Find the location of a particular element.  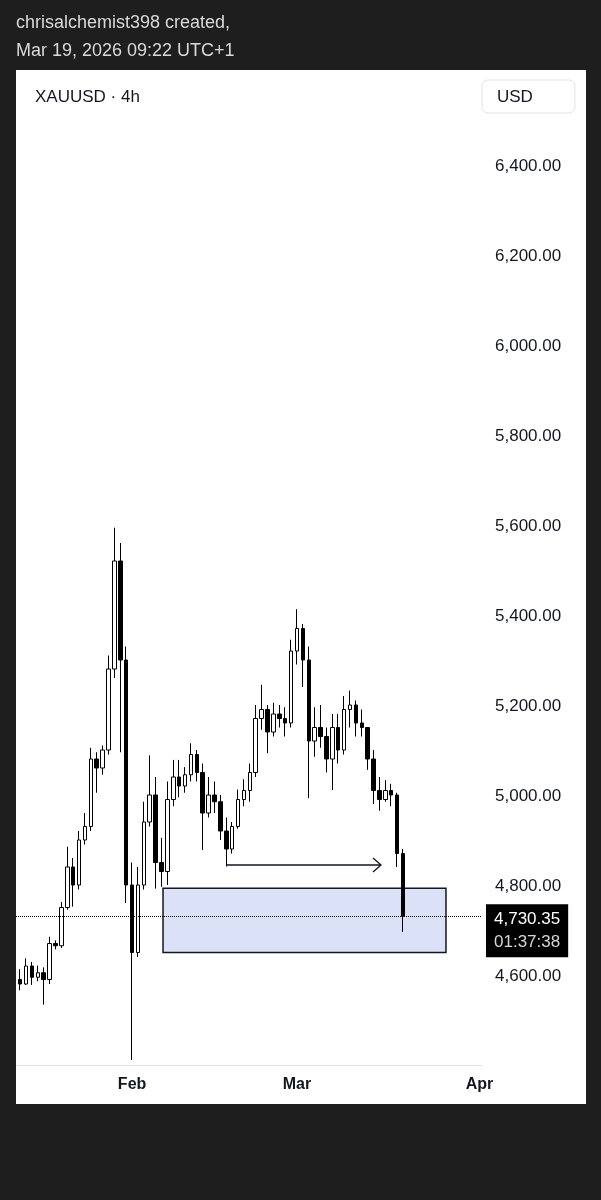

y-tick-label: 5,000.00 is located at coordinates (528, 795).